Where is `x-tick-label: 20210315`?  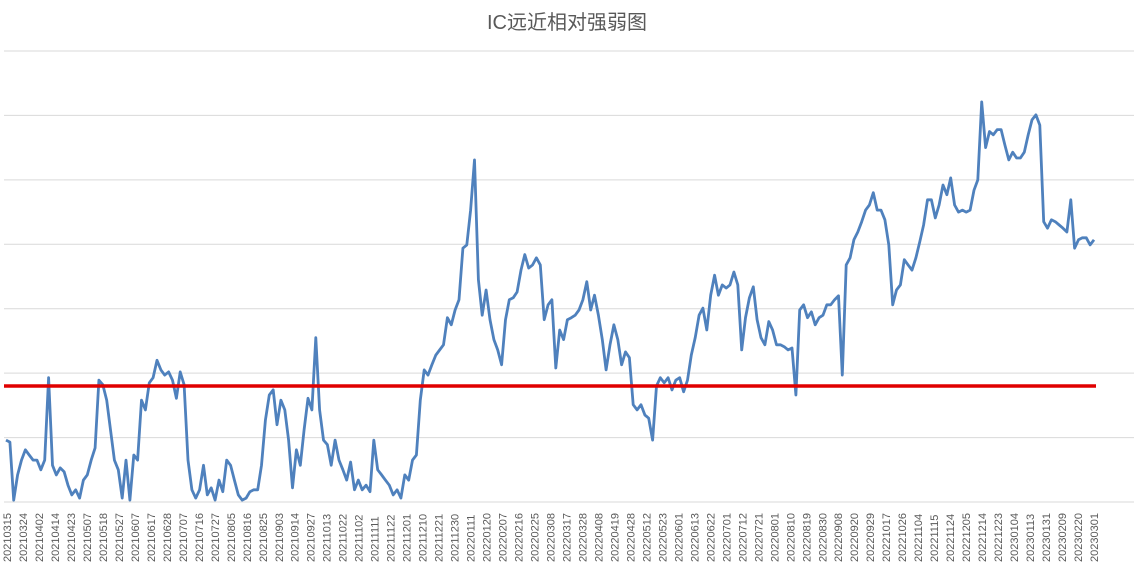 x-tick-label: 20210315 is located at coordinates (8, 537).